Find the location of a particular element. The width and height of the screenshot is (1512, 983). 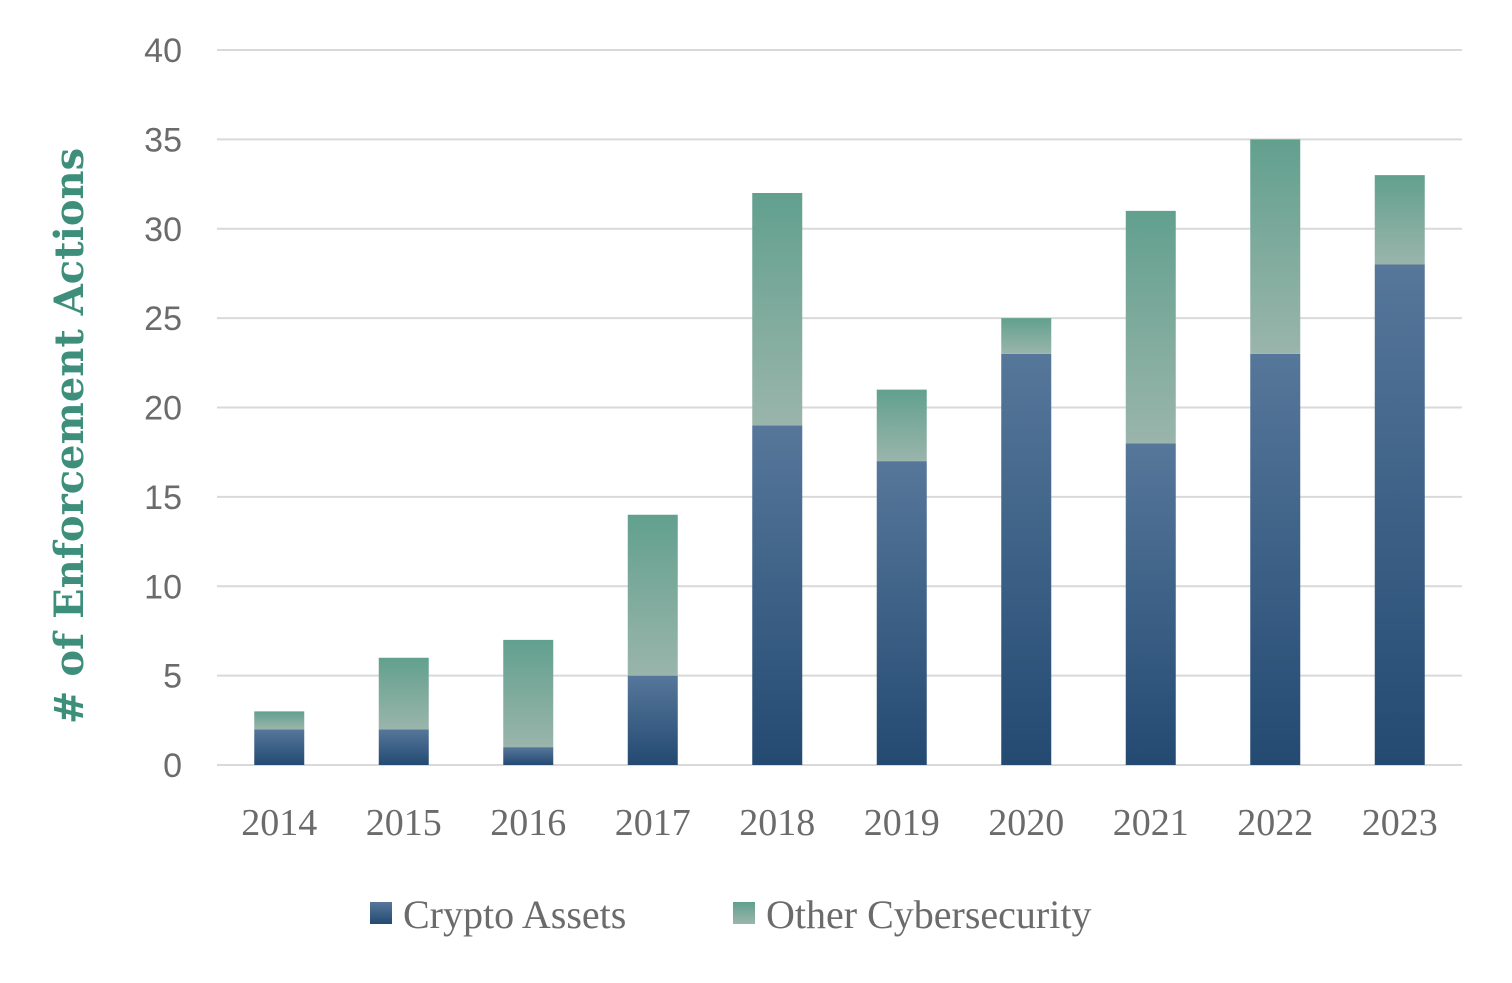

x-tick-label: 2014 is located at coordinates (279, 823).